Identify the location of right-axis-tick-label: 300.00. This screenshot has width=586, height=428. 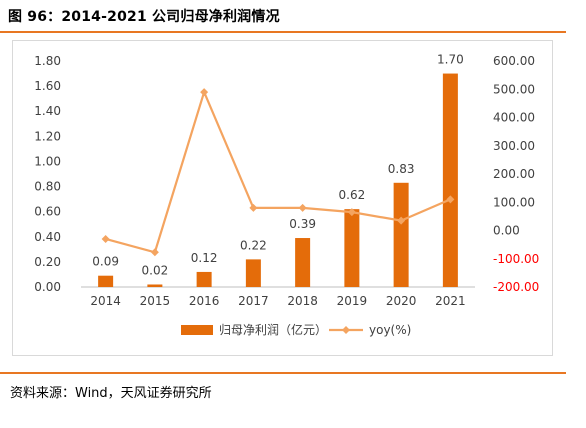
(514, 146).